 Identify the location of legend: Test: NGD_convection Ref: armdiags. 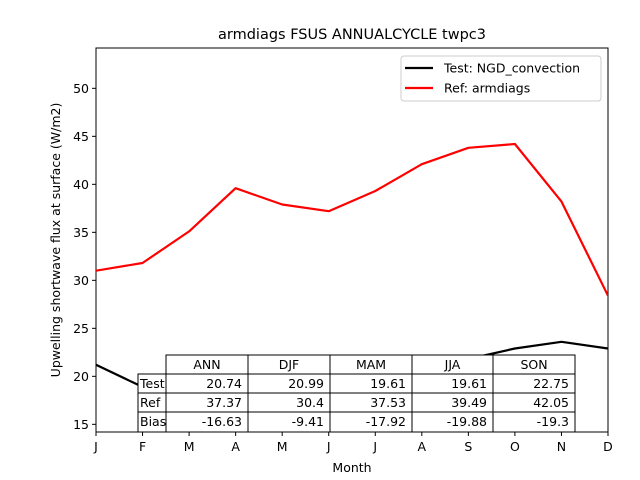
(501, 78).